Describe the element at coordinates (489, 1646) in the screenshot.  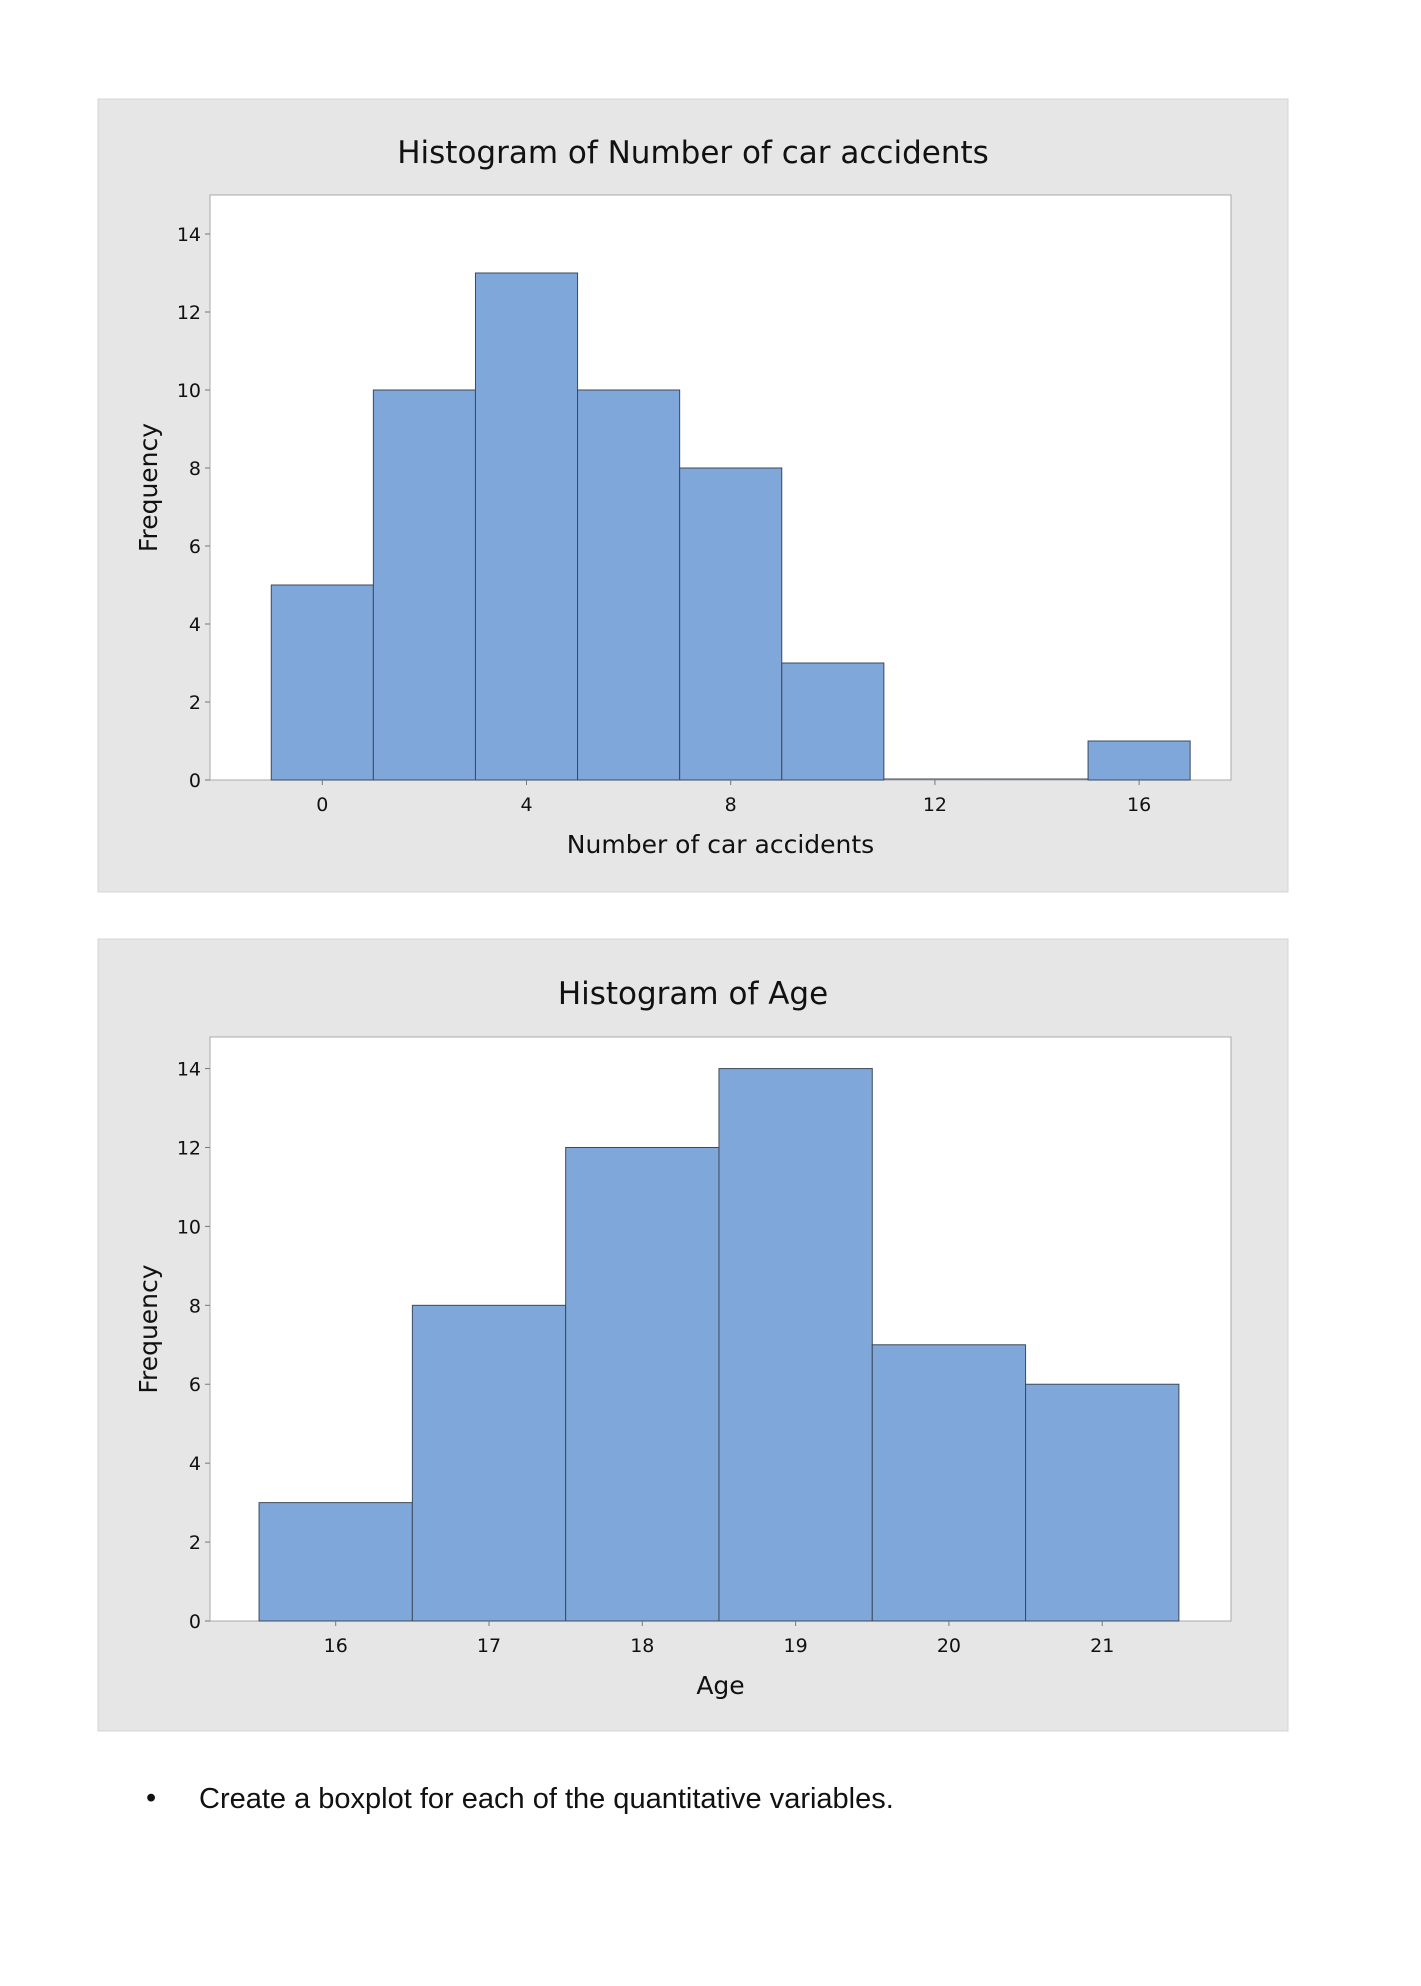
I see `x-tick-label: 17` at that location.